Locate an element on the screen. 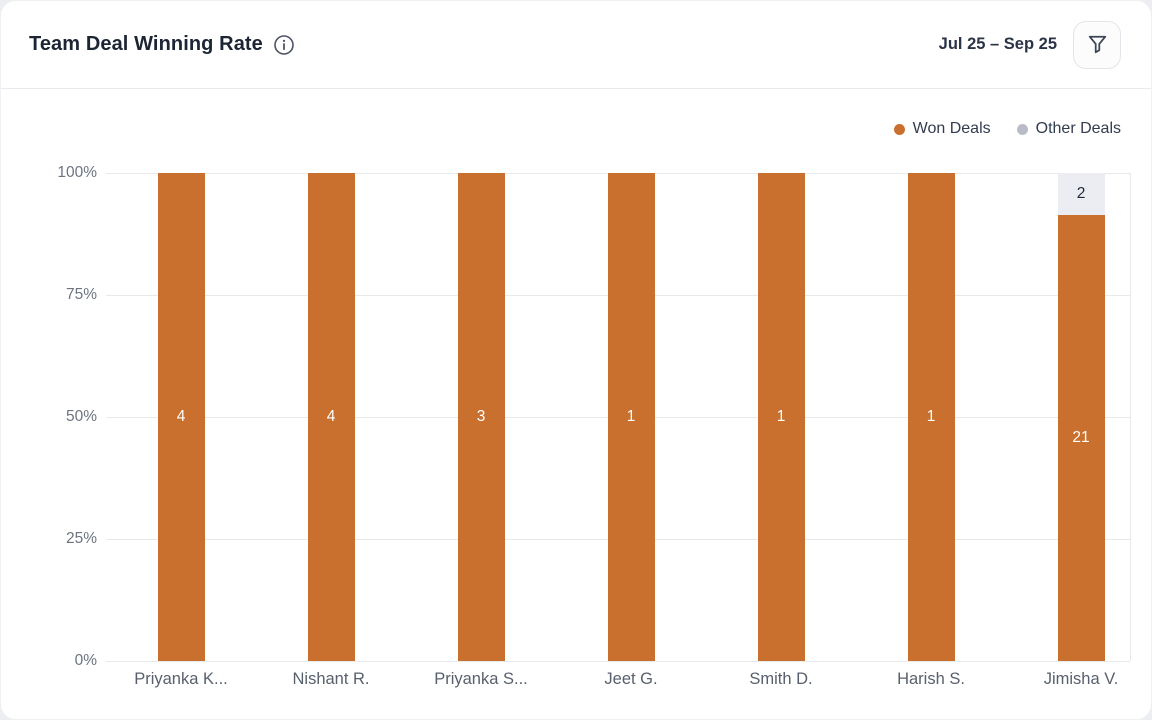  x-axis-label: Jimisha V. is located at coordinates (1081, 679).